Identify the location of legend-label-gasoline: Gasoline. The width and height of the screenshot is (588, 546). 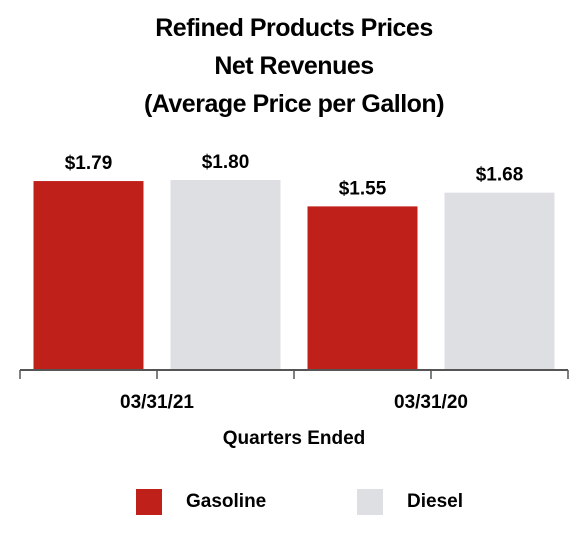
(226, 501).